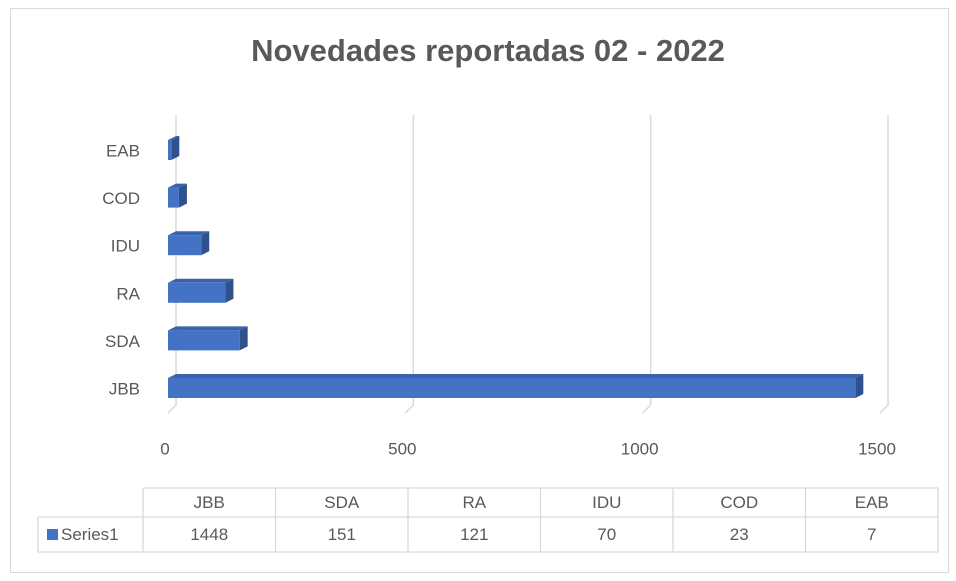 The image size is (956, 581). What do you see at coordinates (342, 502) in the screenshot?
I see `table-header: SDA` at bounding box center [342, 502].